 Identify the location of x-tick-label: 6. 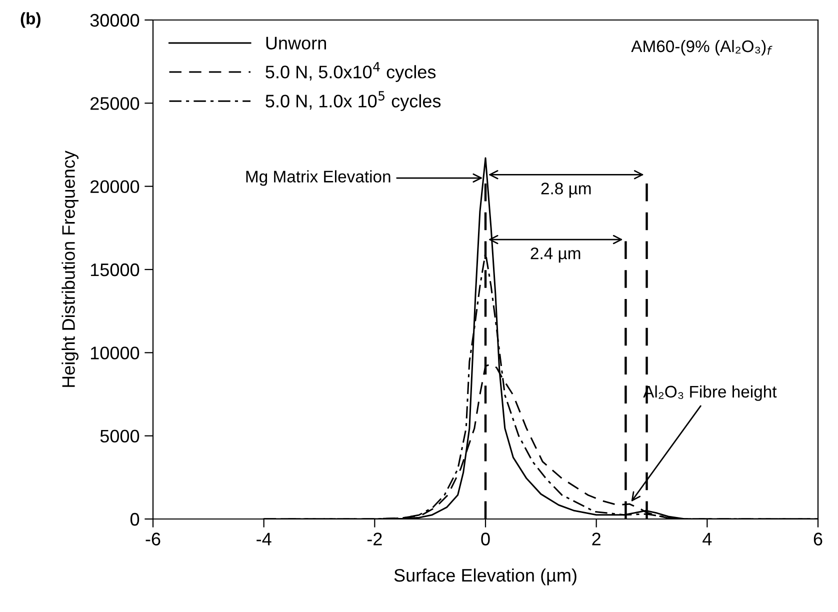
(818, 539).